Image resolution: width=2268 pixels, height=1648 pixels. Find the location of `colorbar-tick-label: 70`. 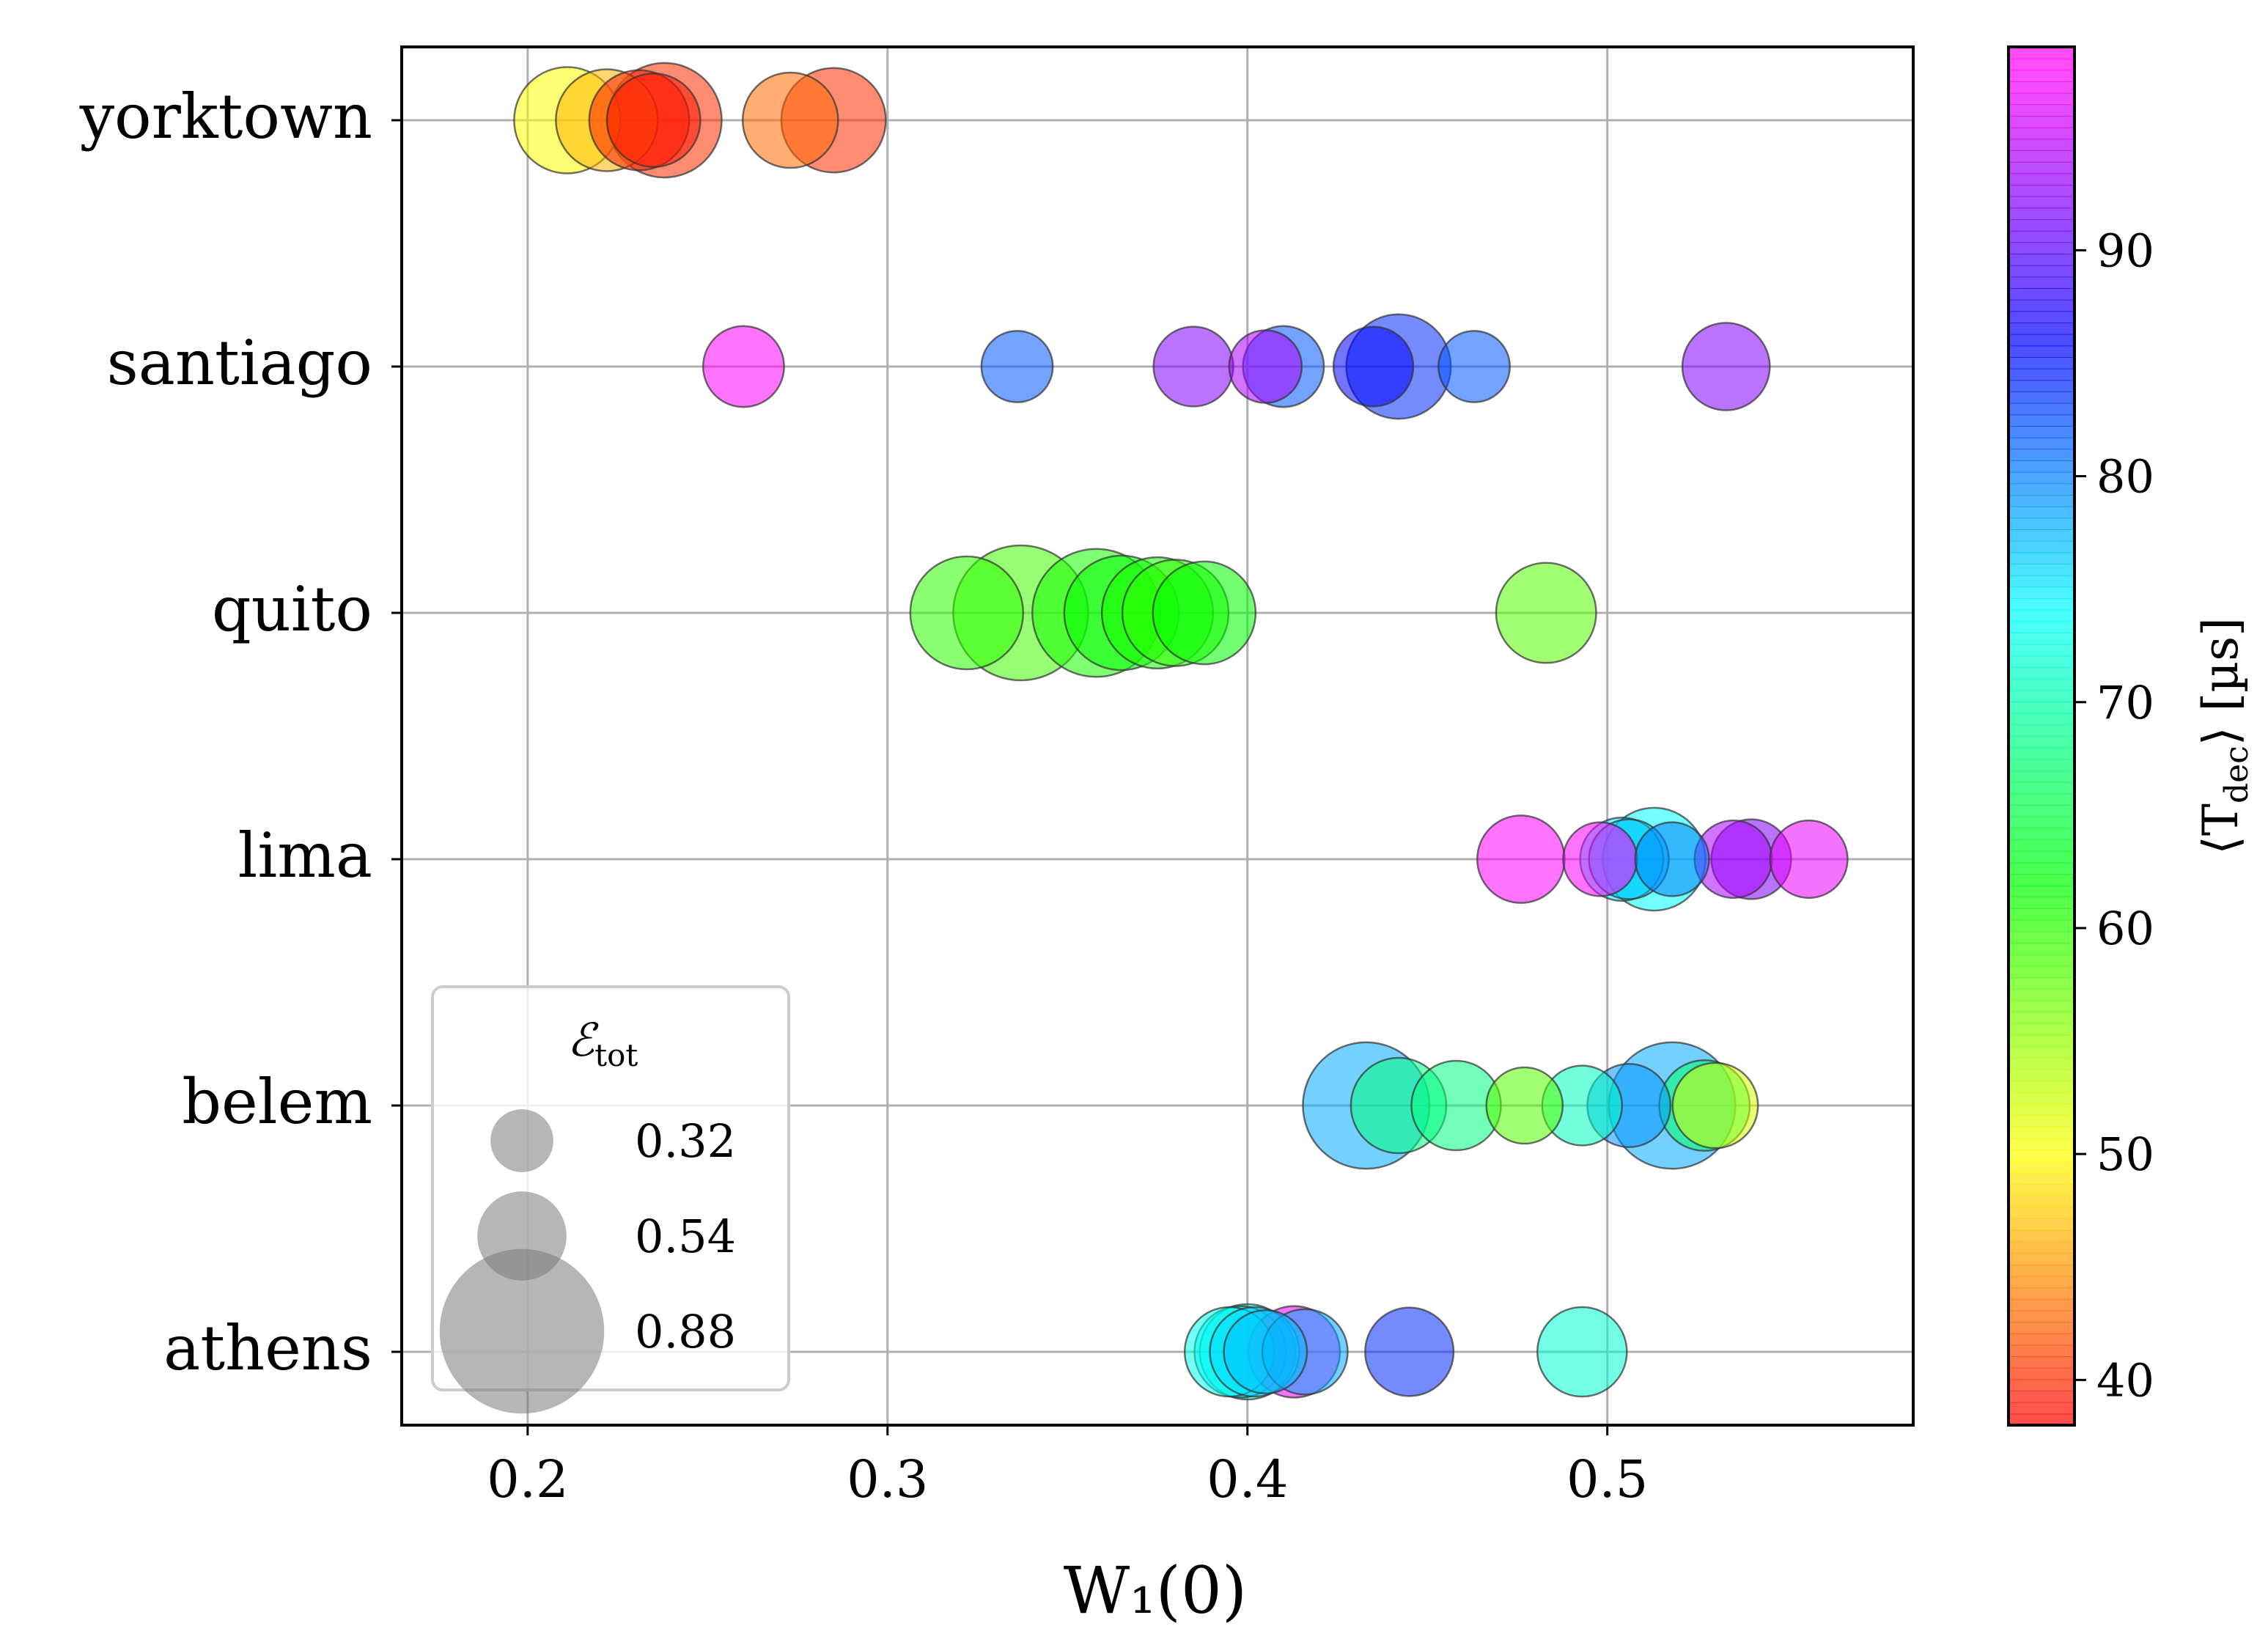

colorbar-tick-label: 70 is located at coordinates (2125, 702).